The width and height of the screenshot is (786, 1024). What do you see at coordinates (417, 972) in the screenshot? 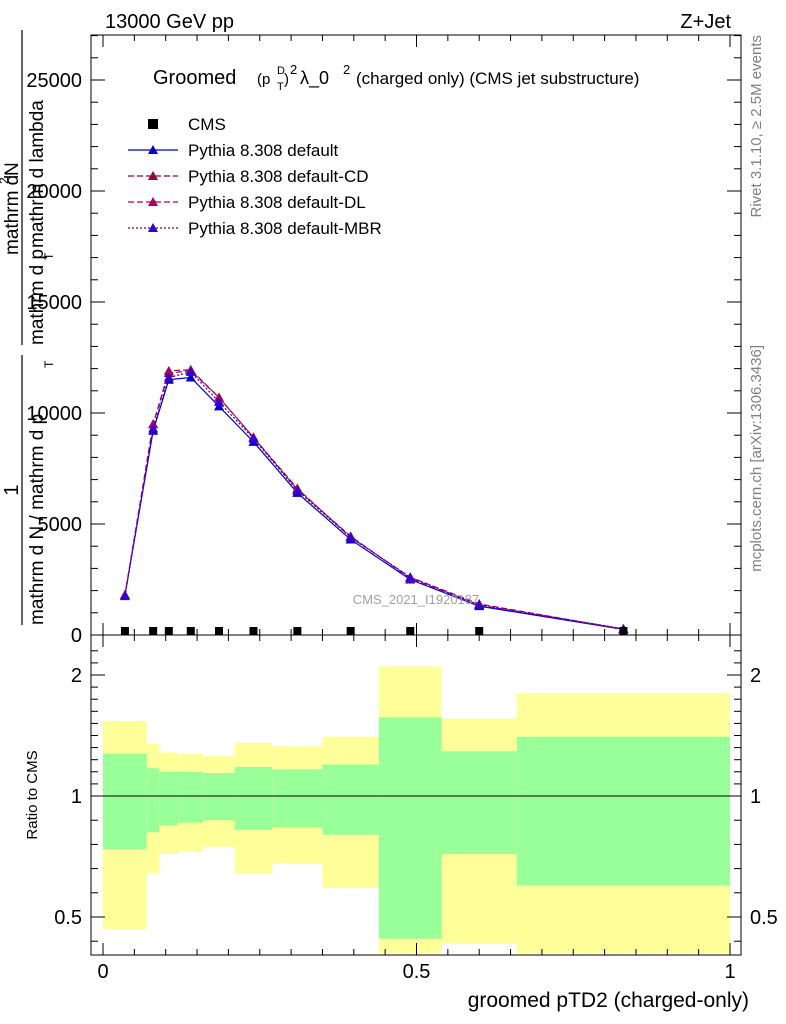
I see `x-tick-label: 0.5` at bounding box center [417, 972].